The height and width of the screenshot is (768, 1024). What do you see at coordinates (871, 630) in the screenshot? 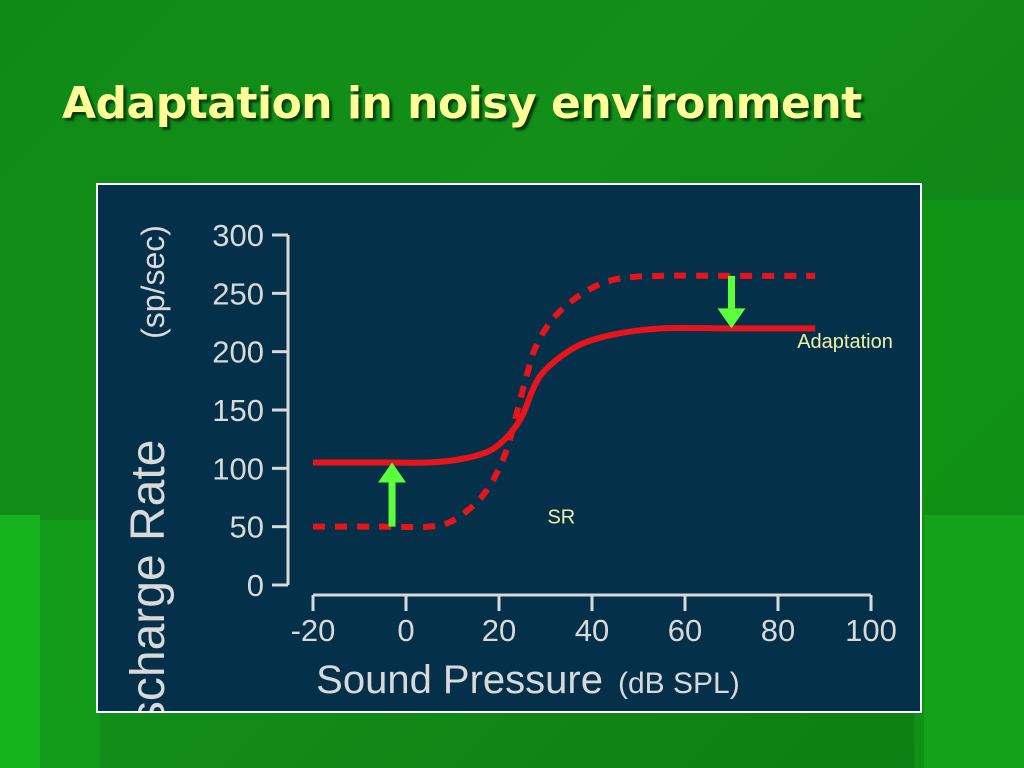
I see `x-tick-label: 100` at bounding box center [871, 630].